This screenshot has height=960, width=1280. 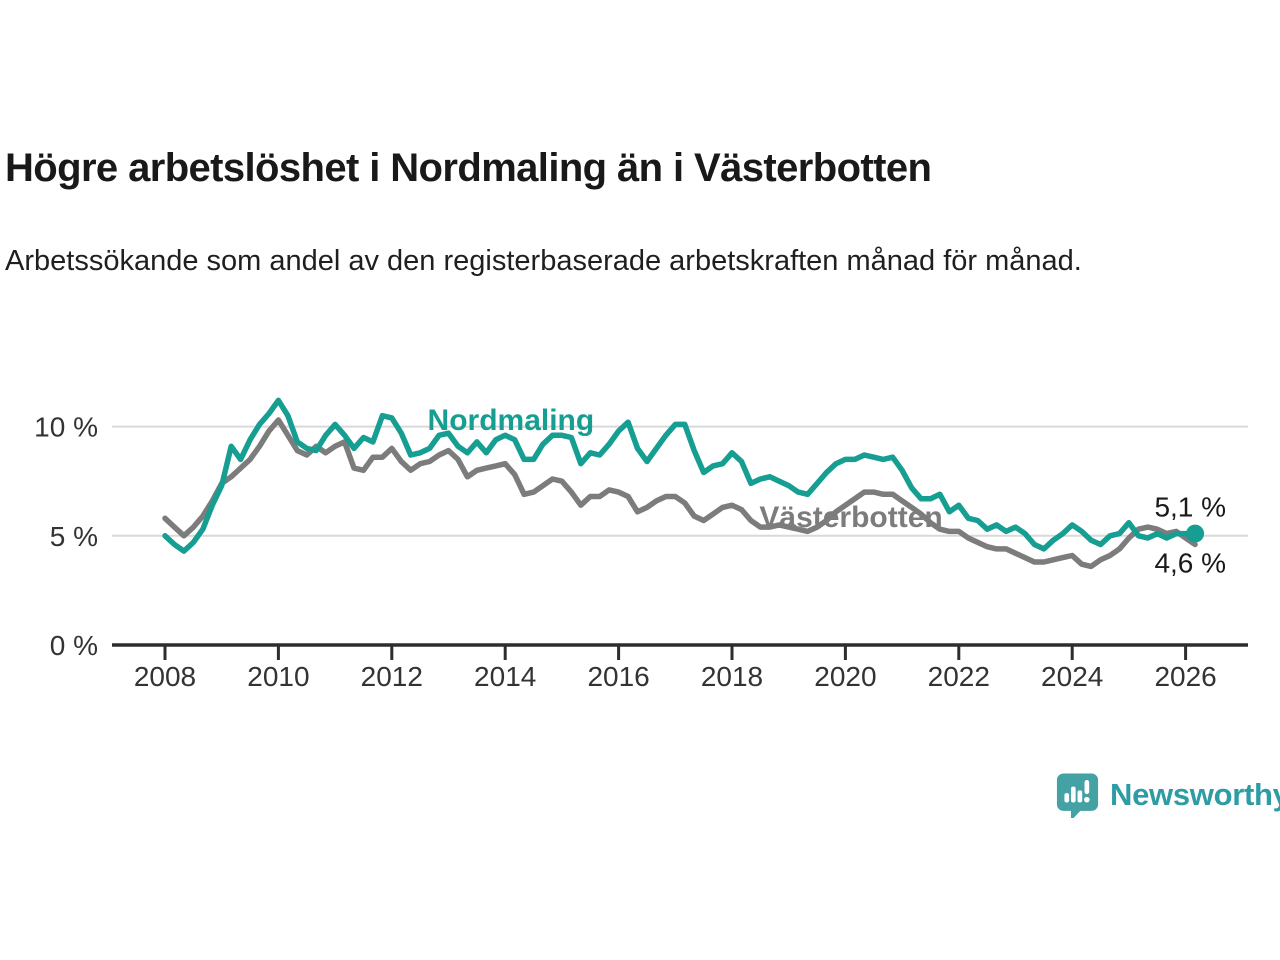 I want to click on y-axis-labels: 0 % 5 % 10 %, so click(x=66, y=536).